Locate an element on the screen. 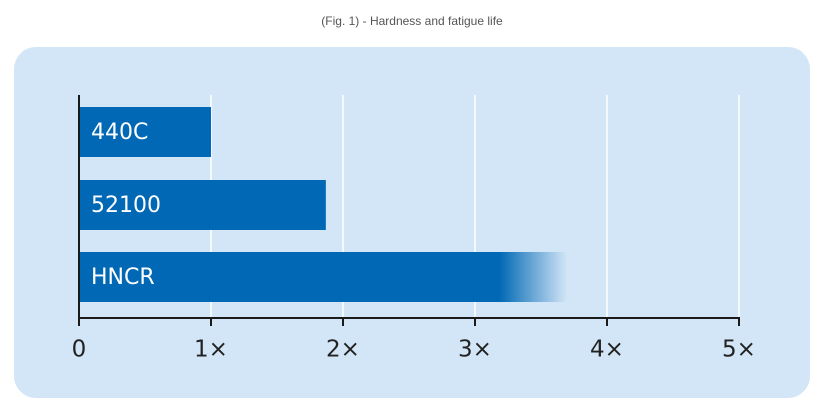 The image size is (830, 408). x-tick-label: 2× is located at coordinates (343, 350).